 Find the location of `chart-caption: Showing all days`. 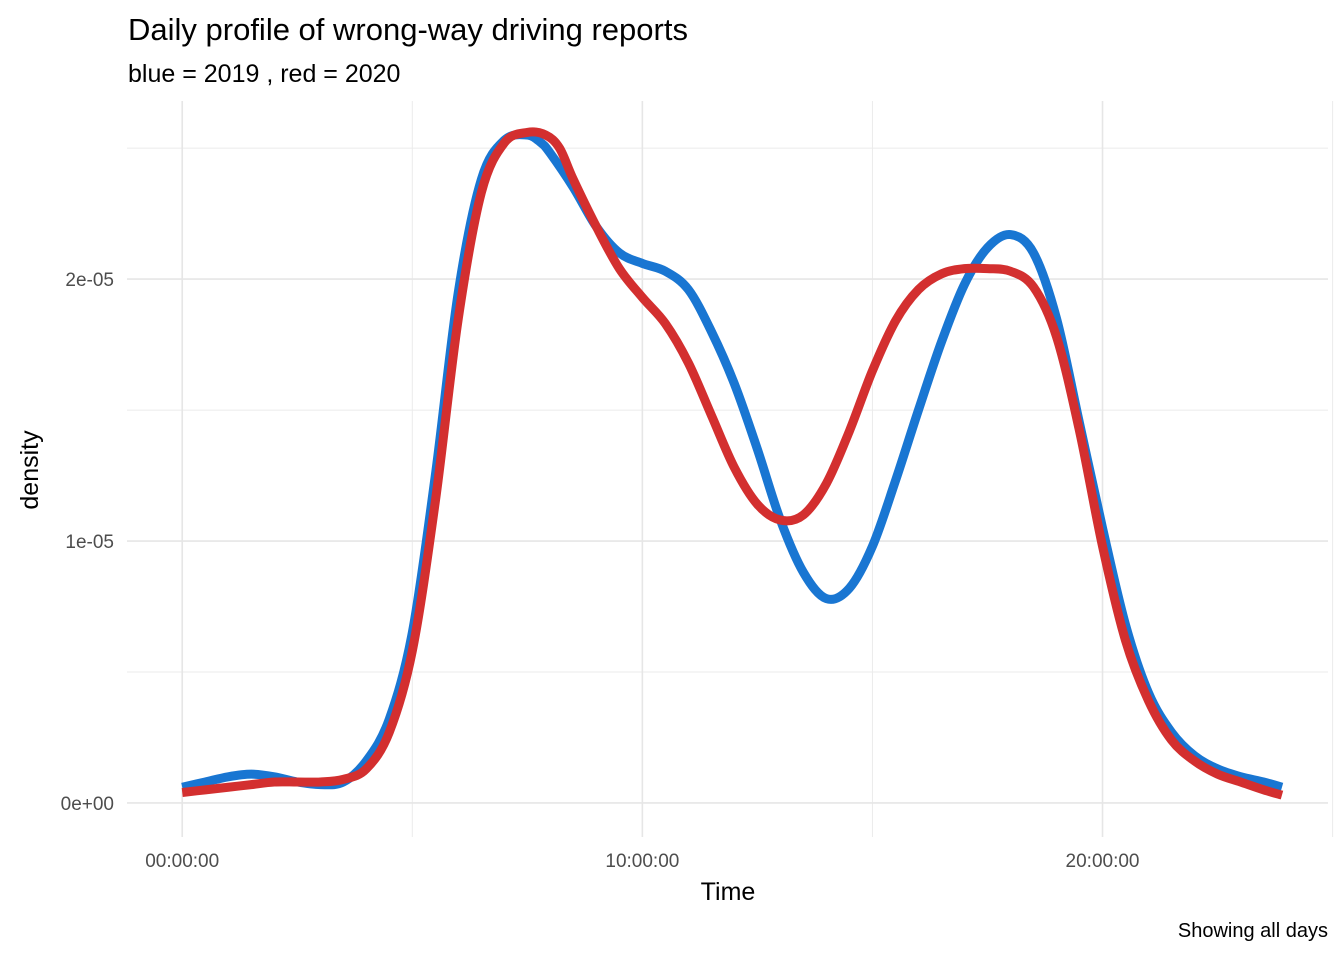

chart-caption: Showing all days is located at coordinates (1252, 931).